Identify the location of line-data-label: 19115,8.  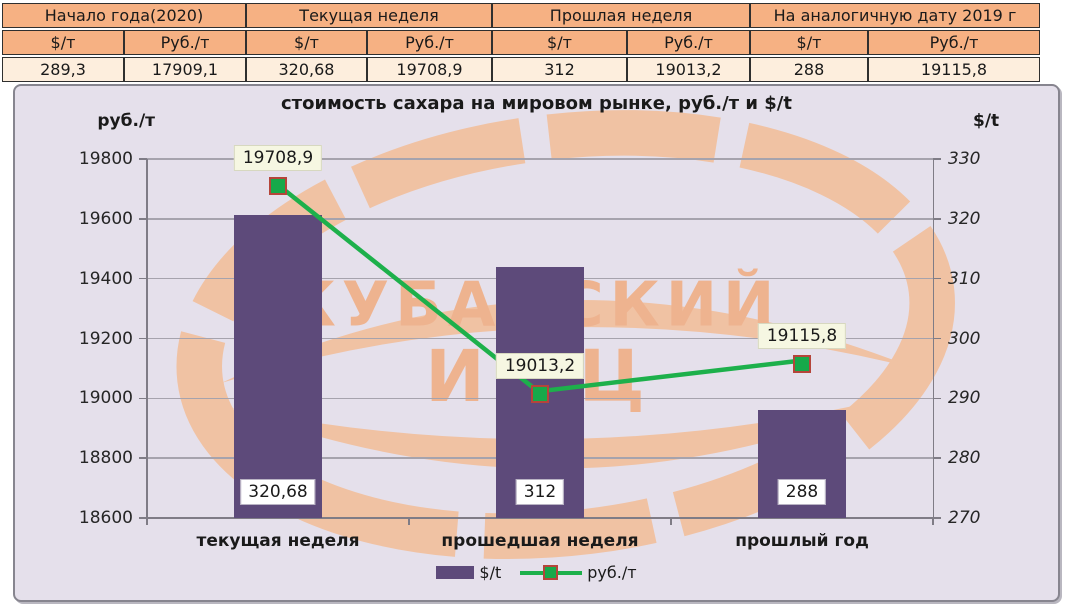
(802, 335).